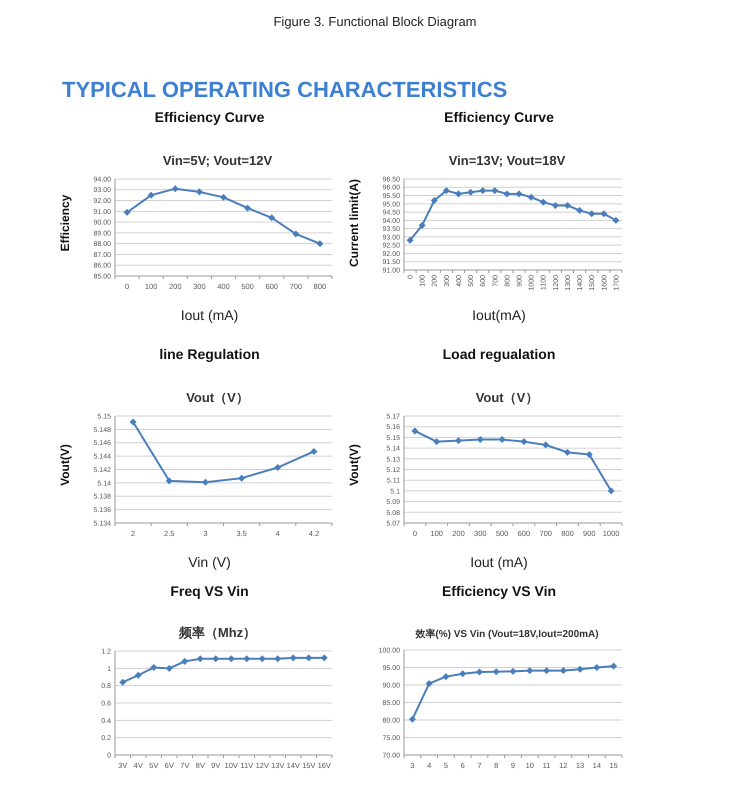  What do you see at coordinates (375, 21) in the screenshot?
I see `caption: Figure 3. Functional Block Diagram` at bounding box center [375, 21].